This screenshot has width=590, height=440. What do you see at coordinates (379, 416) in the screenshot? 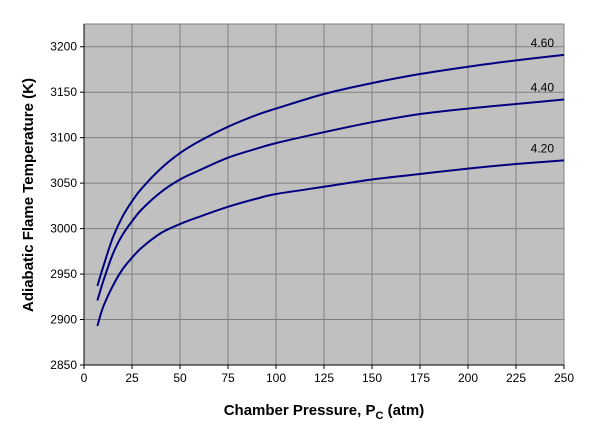
I see `x-axis-title-subscript: C` at bounding box center [379, 416].